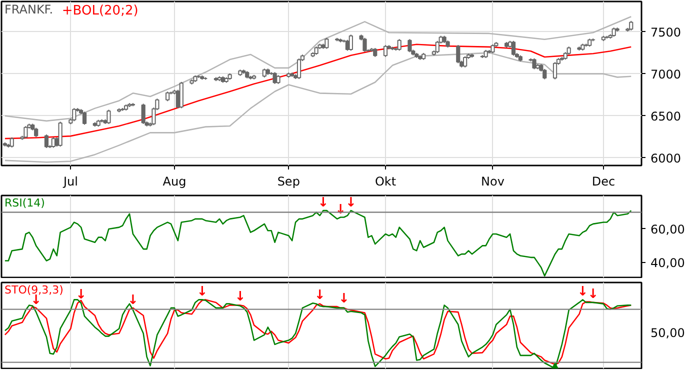 The image size is (690, 387). I want to click on text: +BOL(20;2), so click(100, 11).